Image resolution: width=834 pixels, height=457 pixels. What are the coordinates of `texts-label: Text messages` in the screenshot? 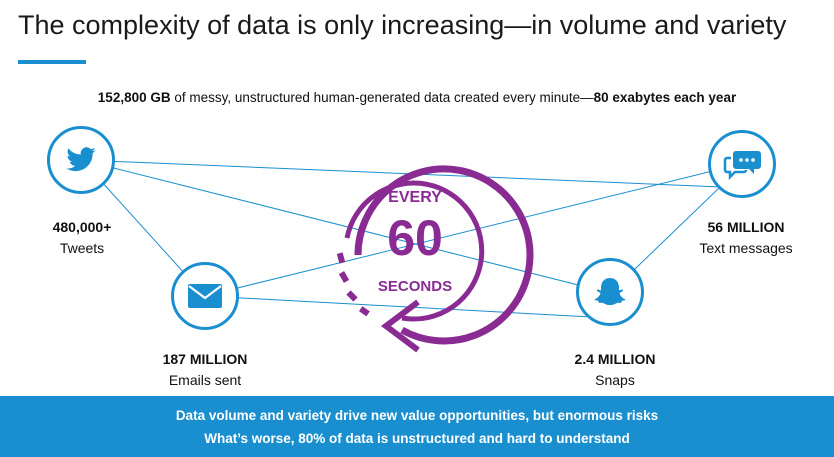 It's located at (746, 248).